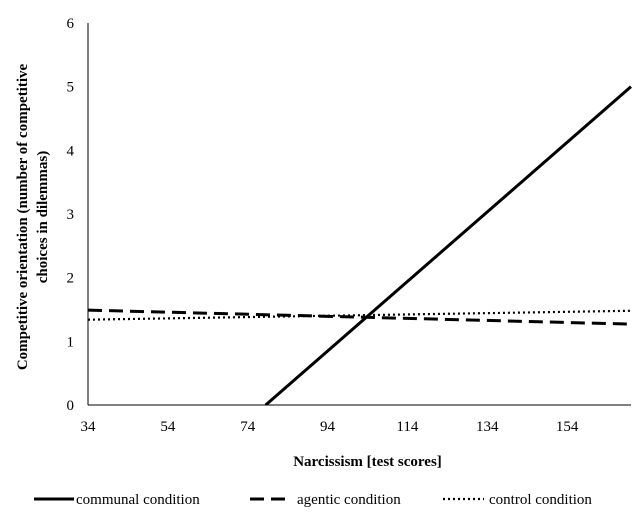 Image resolution: width=639 pixels, height=519 pixels. Describe the element at coordinates (567, 427) in the screenshot. I see `x-tick-label: 154` at that location.